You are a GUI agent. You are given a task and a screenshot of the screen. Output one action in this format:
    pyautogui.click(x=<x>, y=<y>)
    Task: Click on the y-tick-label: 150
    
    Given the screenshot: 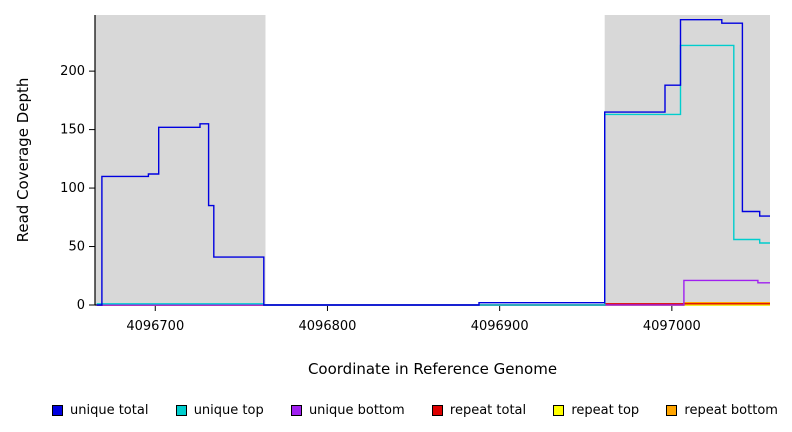 What is the action you would take?
    pyautogui.click(x=72, y=130)
    